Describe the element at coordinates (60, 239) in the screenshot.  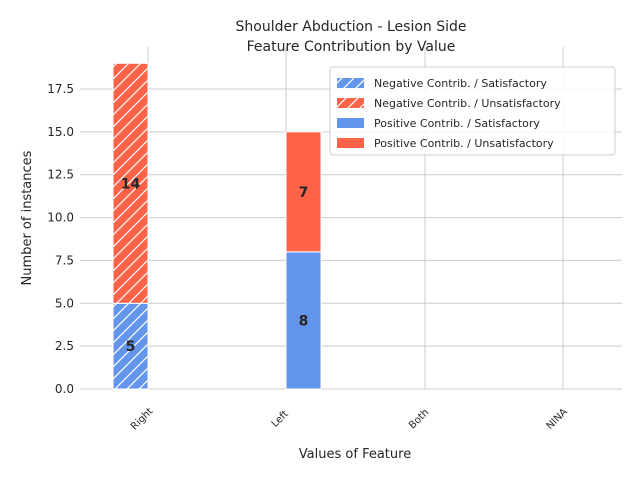
I see `y-ticks: 0.0 2.5 5.0 7.5 10.0 12.5 15.0 17.5` at that location.